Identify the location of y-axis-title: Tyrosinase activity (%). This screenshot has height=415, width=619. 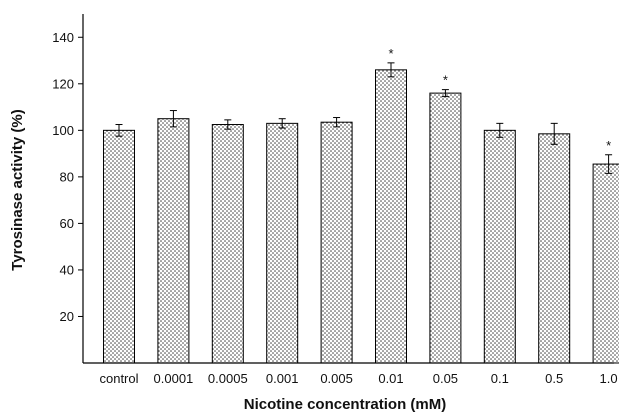
(17, 189).